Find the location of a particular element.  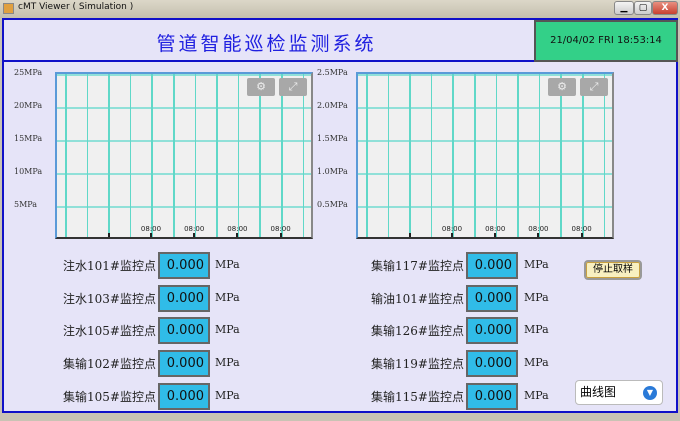

app-icon is located at coordinates (8, 8).